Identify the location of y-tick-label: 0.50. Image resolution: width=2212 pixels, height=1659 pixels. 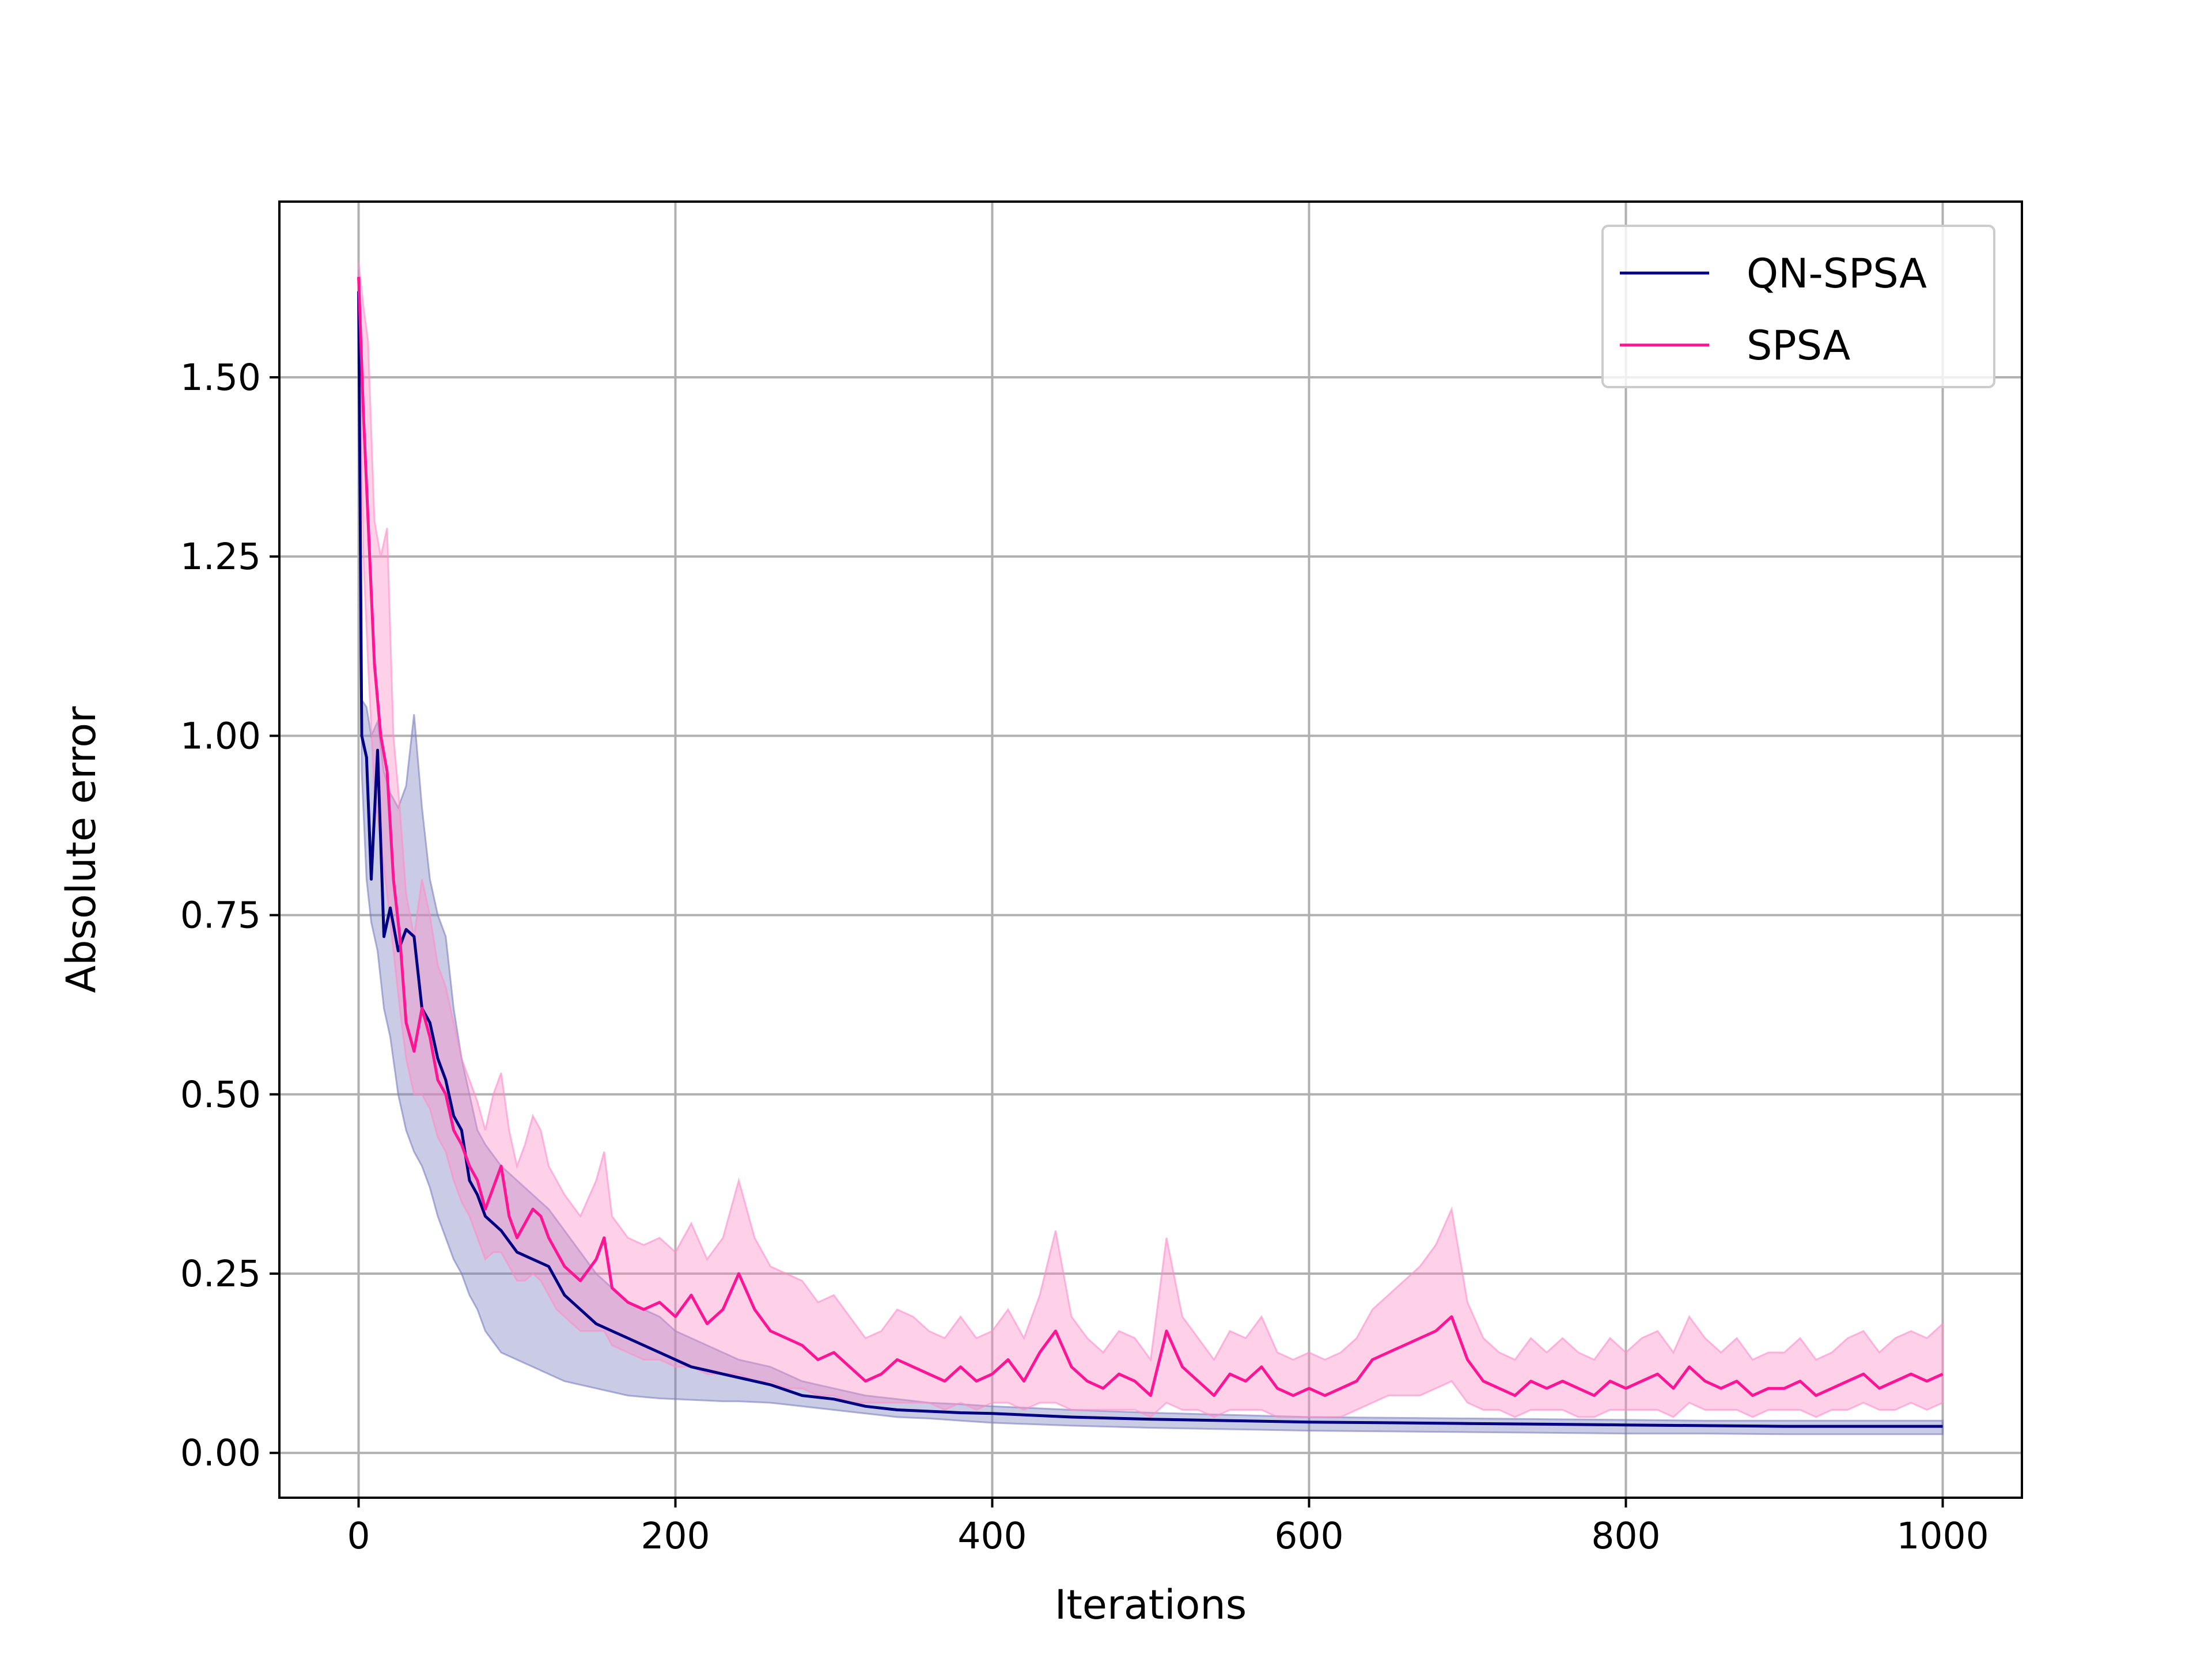
(220, 1095).